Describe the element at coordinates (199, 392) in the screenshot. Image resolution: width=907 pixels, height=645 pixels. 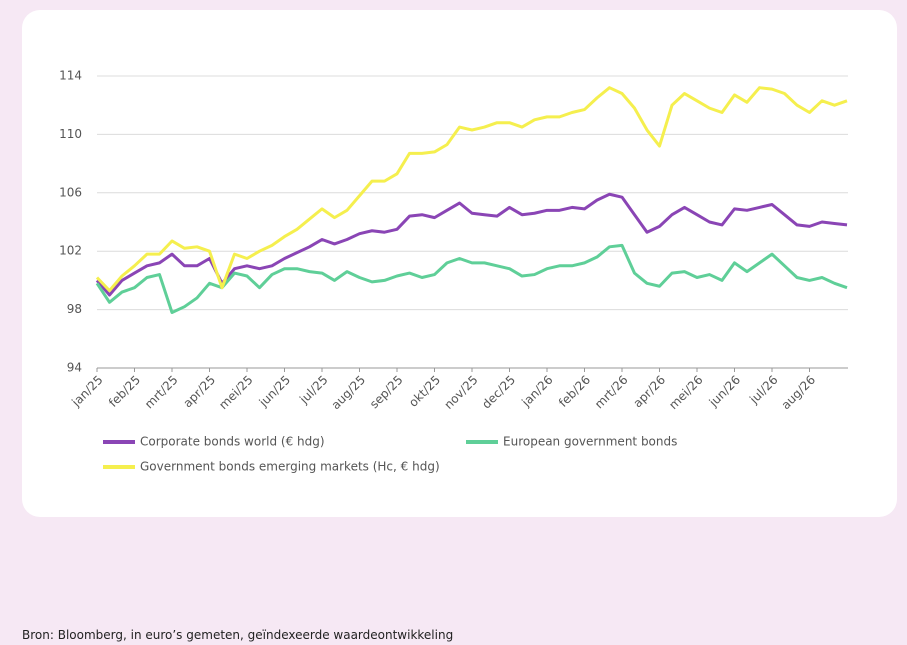
I see `x-tick-label: apr/25` at that location.